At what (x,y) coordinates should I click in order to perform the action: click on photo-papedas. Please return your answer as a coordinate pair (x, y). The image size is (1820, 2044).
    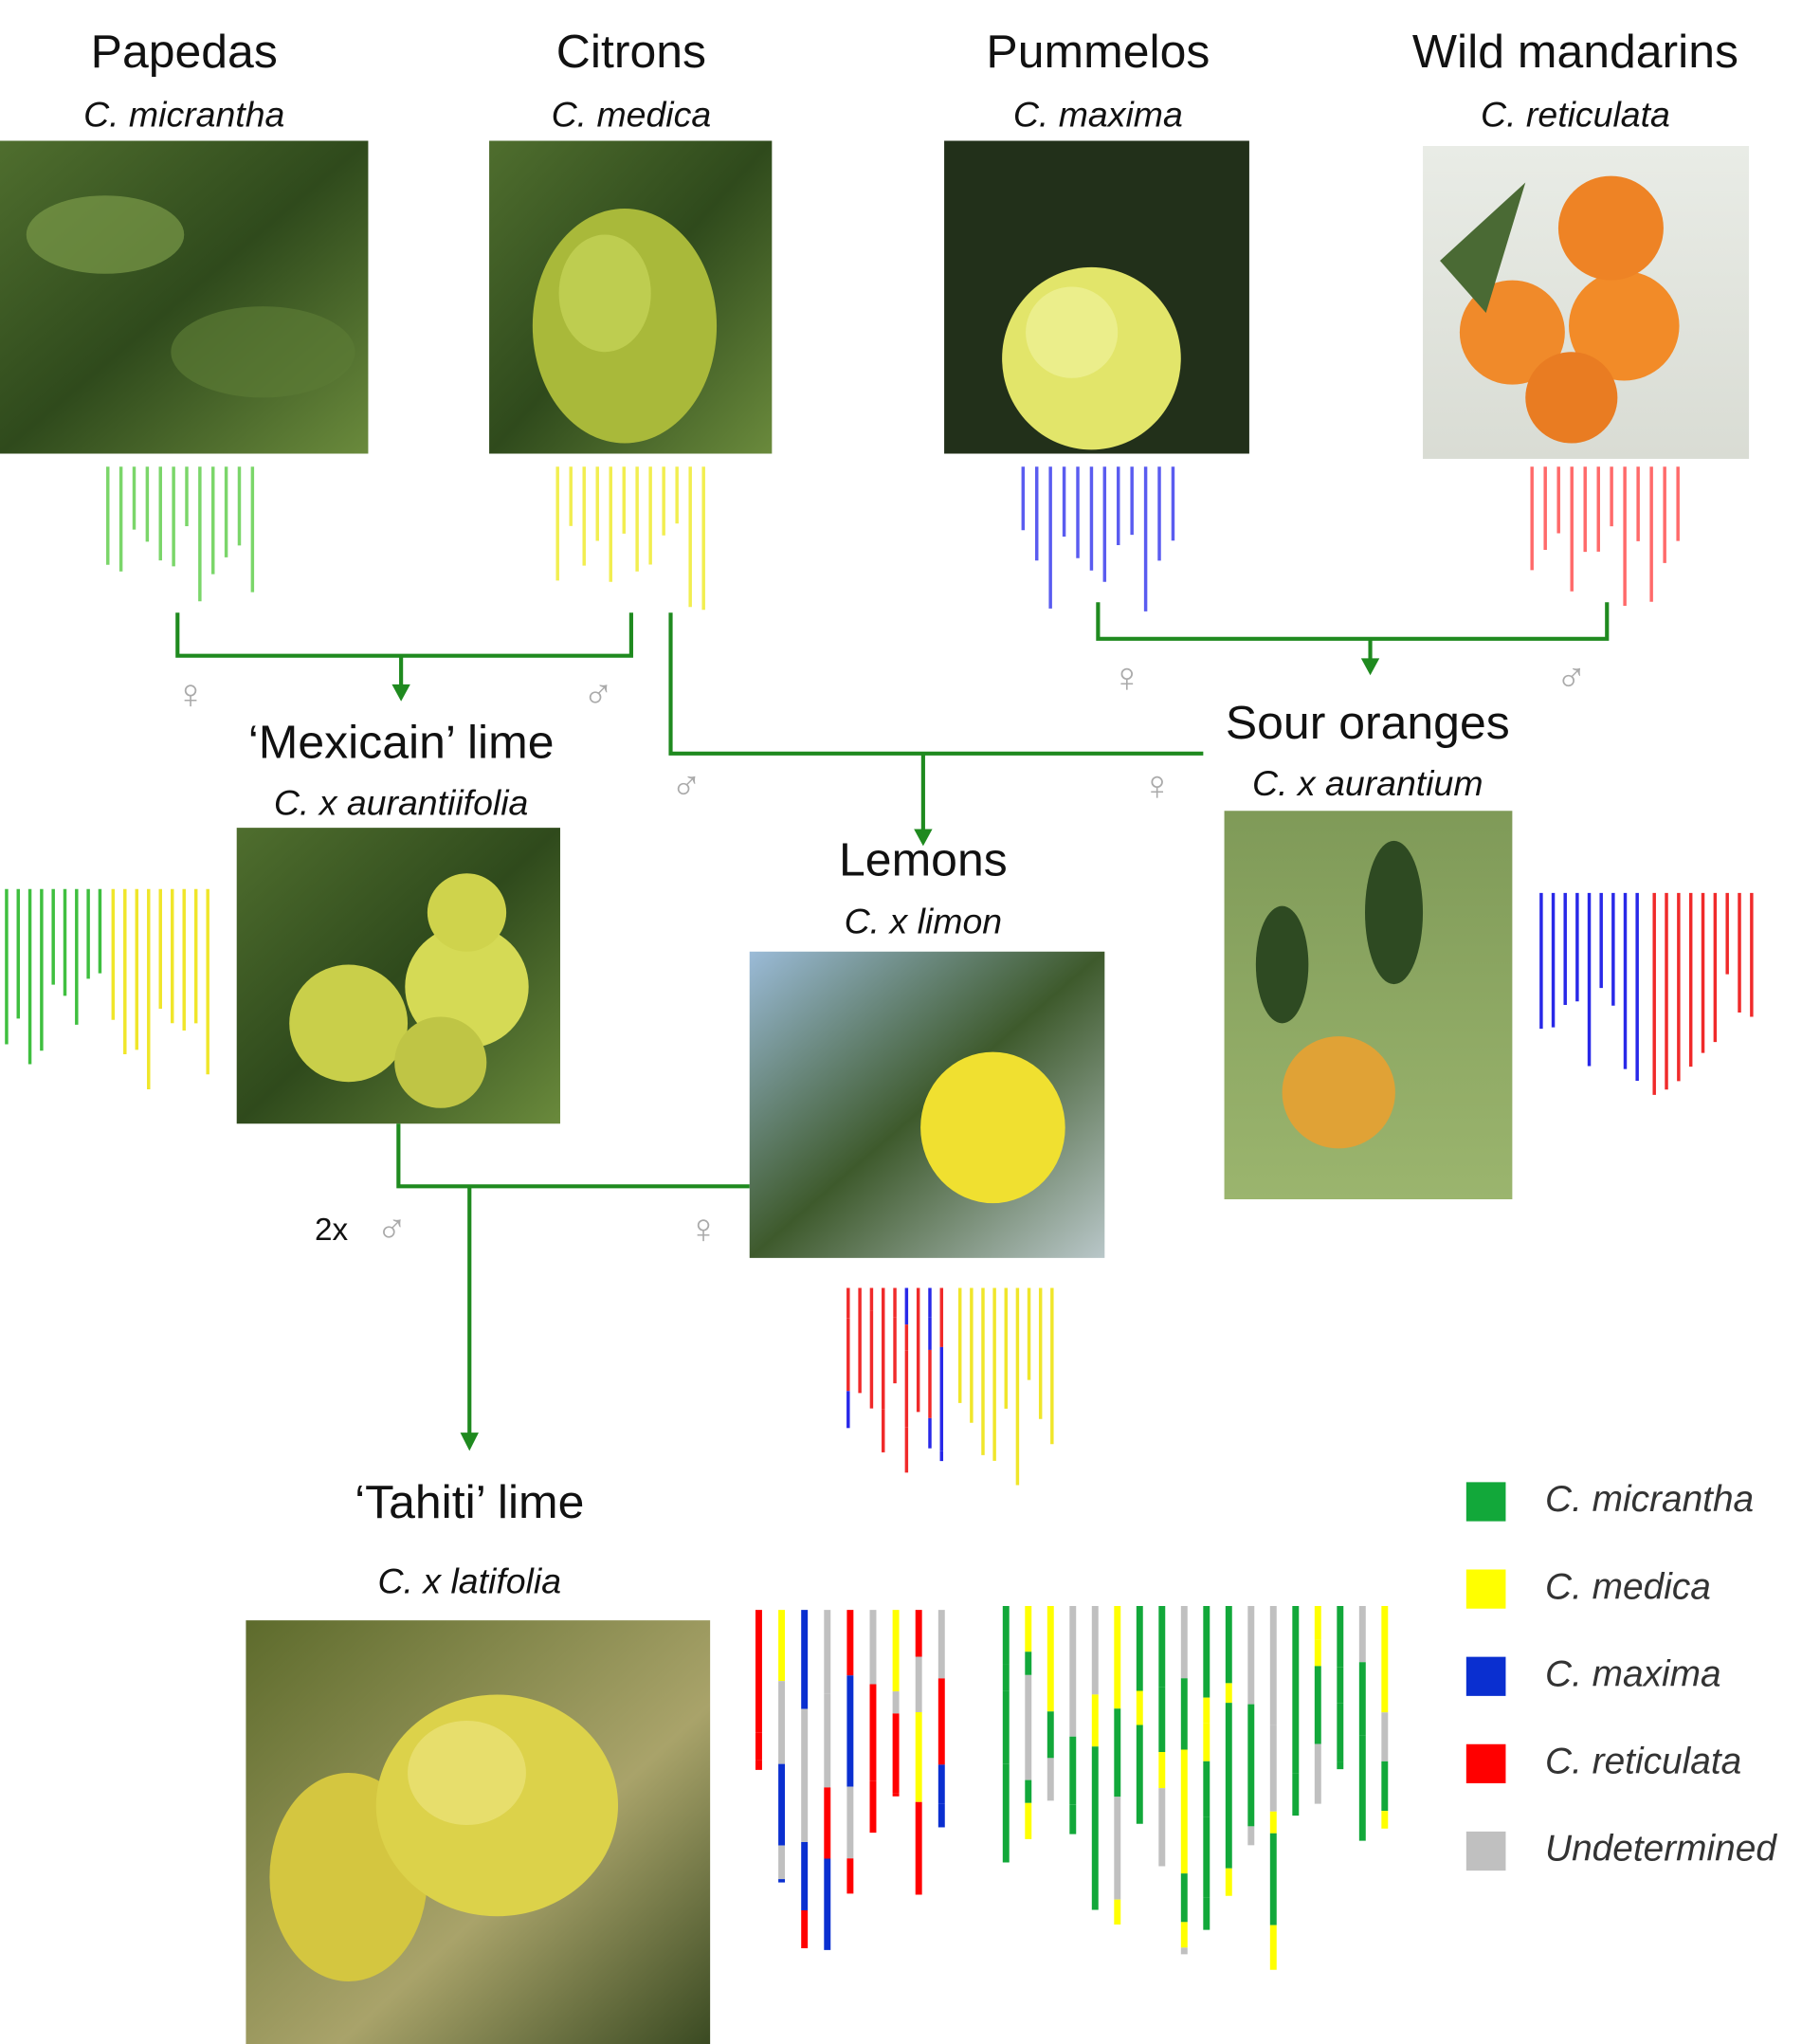
    Looking at the image, I should click on (184, 297).